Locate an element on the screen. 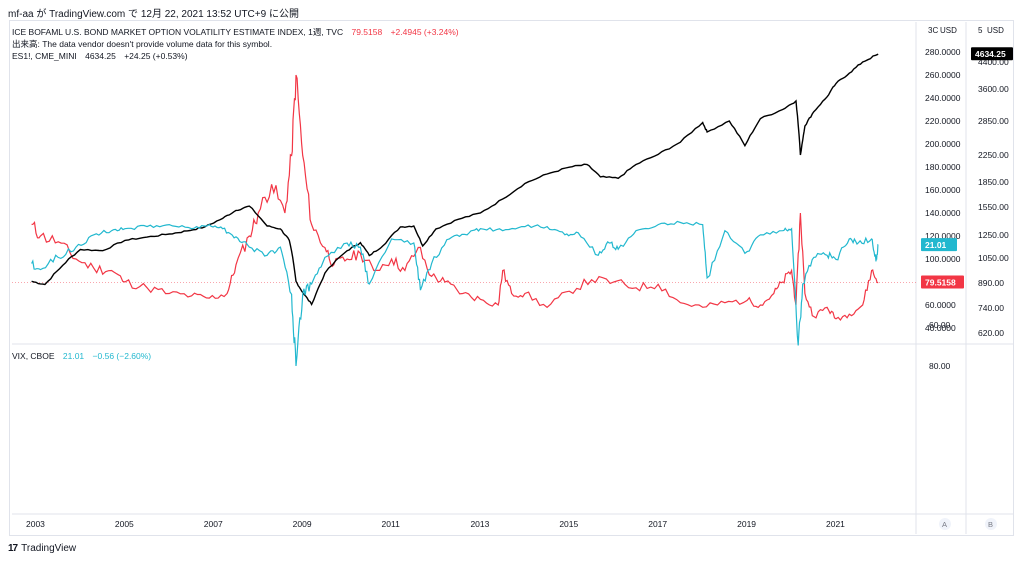 The image size is (1024, 561). move-last-value-badge: 79.5158 is located at coordinates (940, 283).